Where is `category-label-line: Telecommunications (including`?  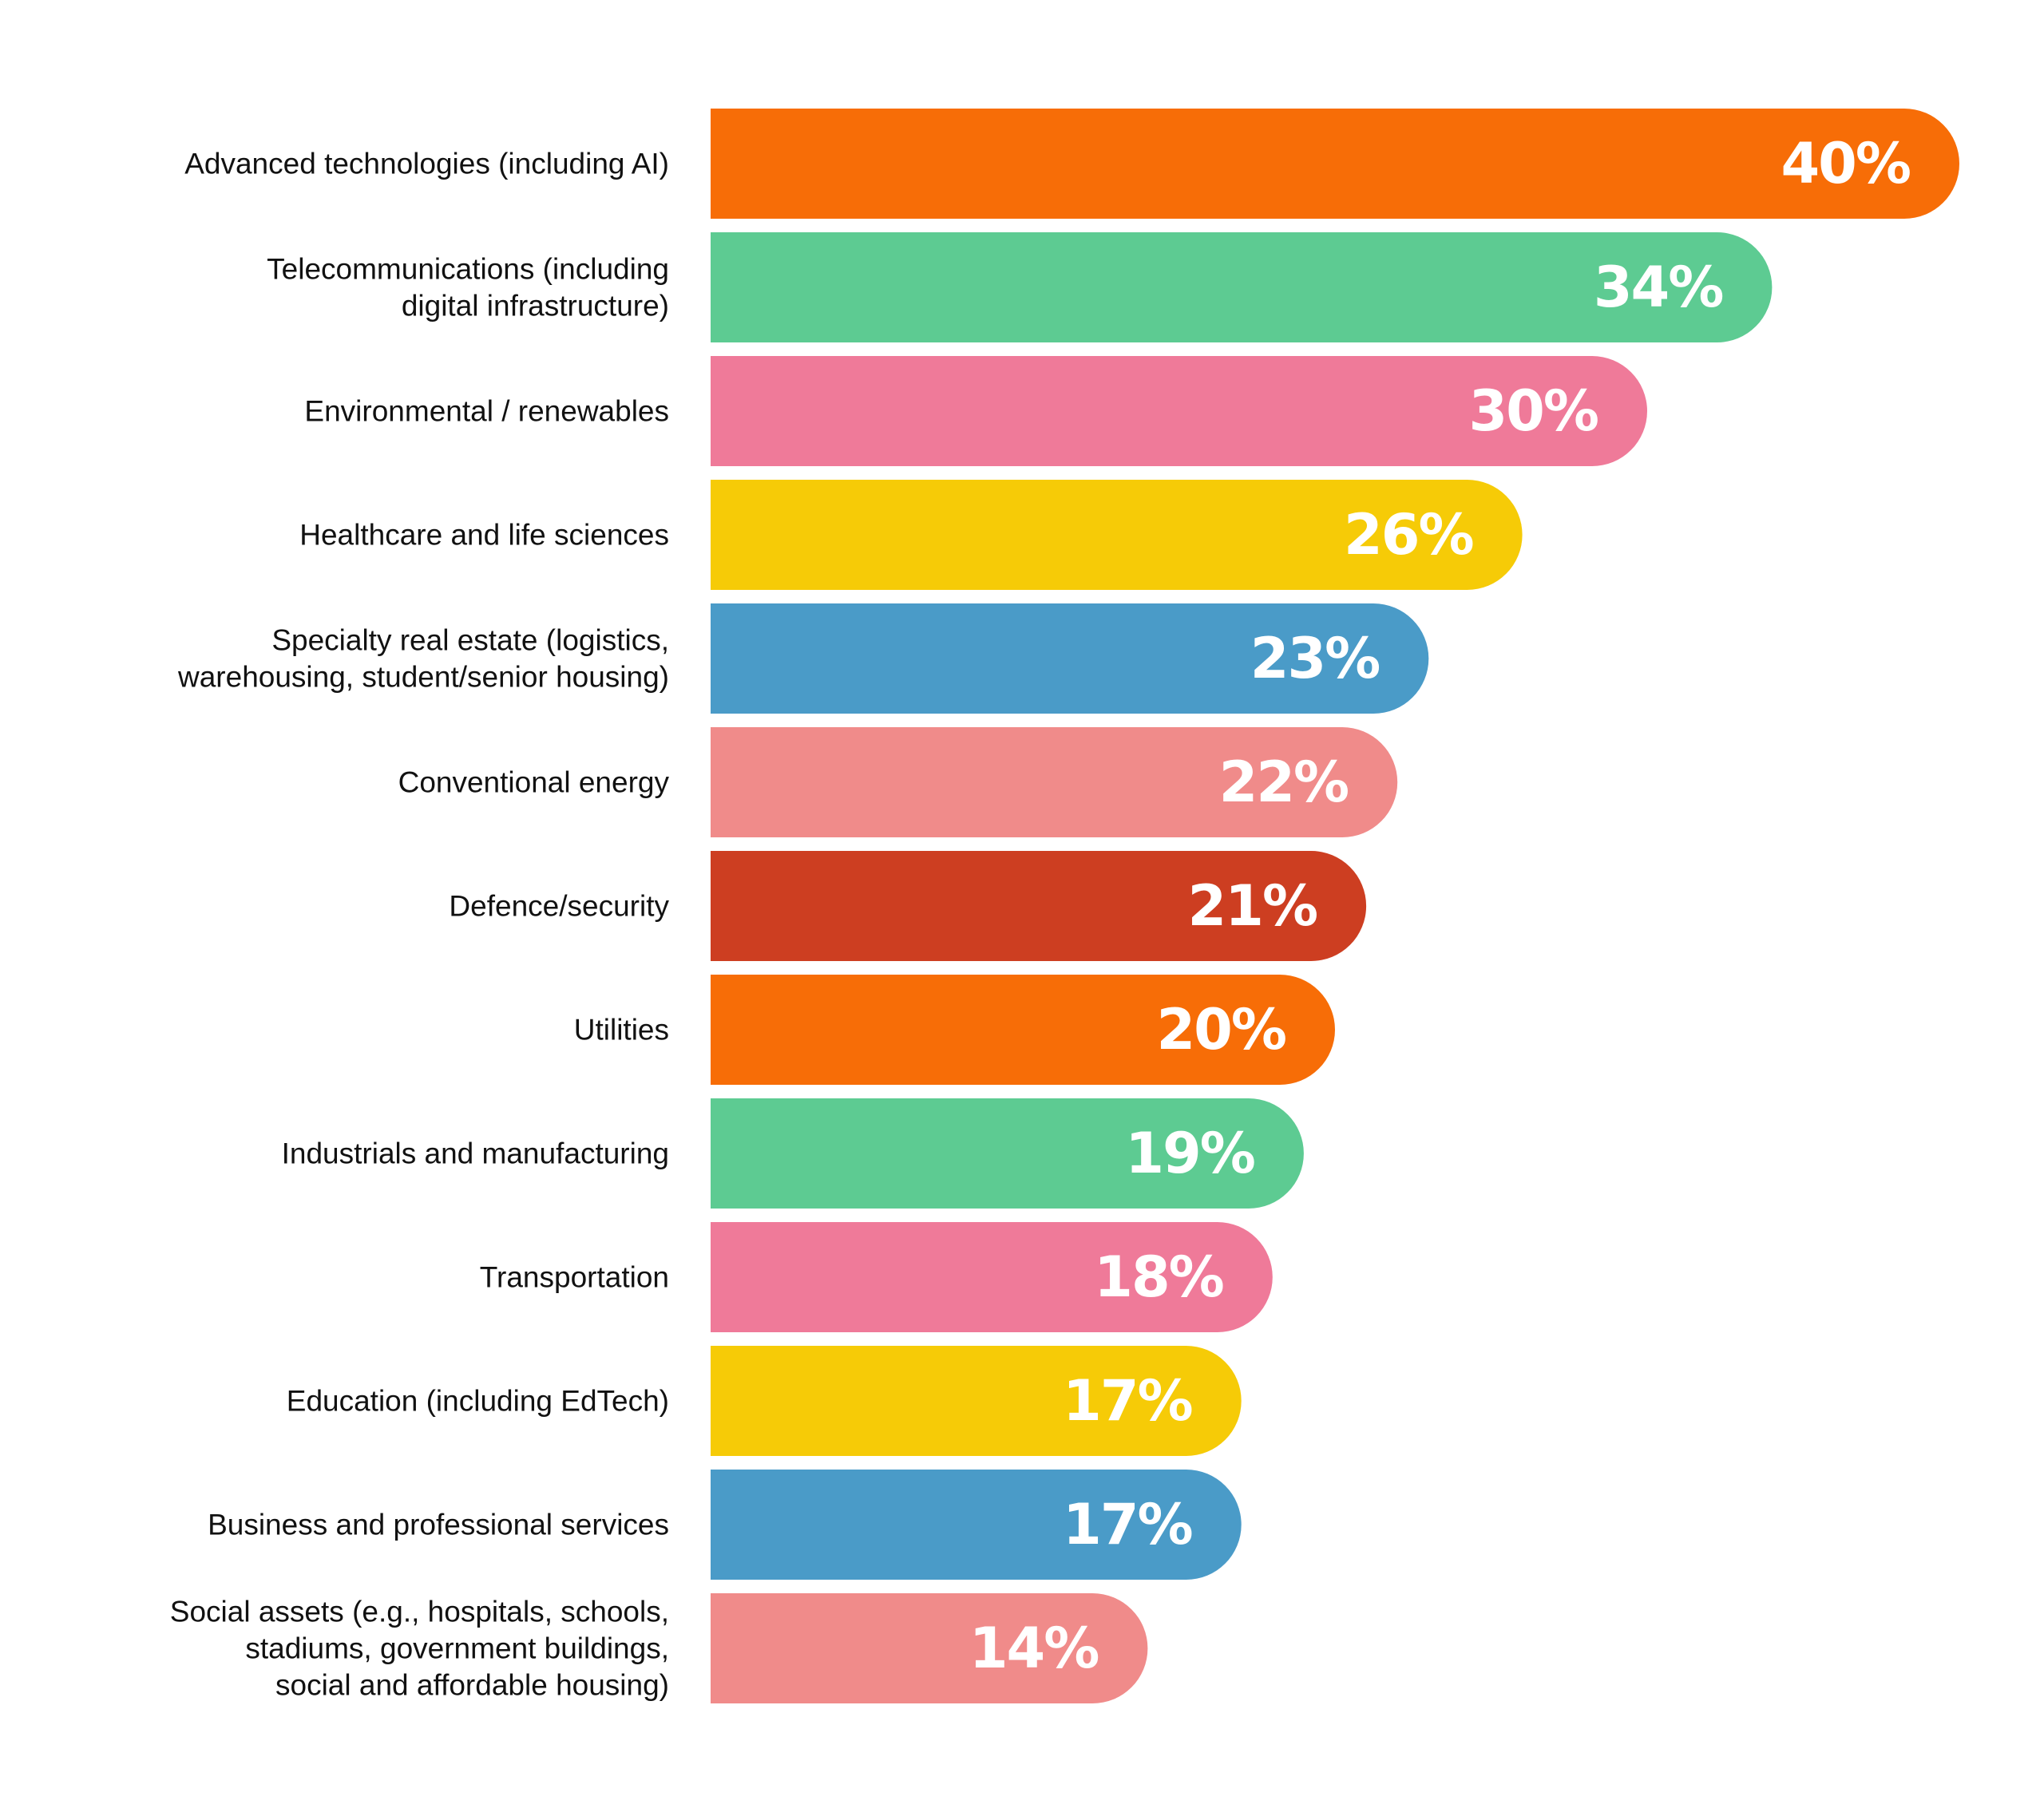 category-label-line: Telecommunications (including is located at coordinates (468, 269).